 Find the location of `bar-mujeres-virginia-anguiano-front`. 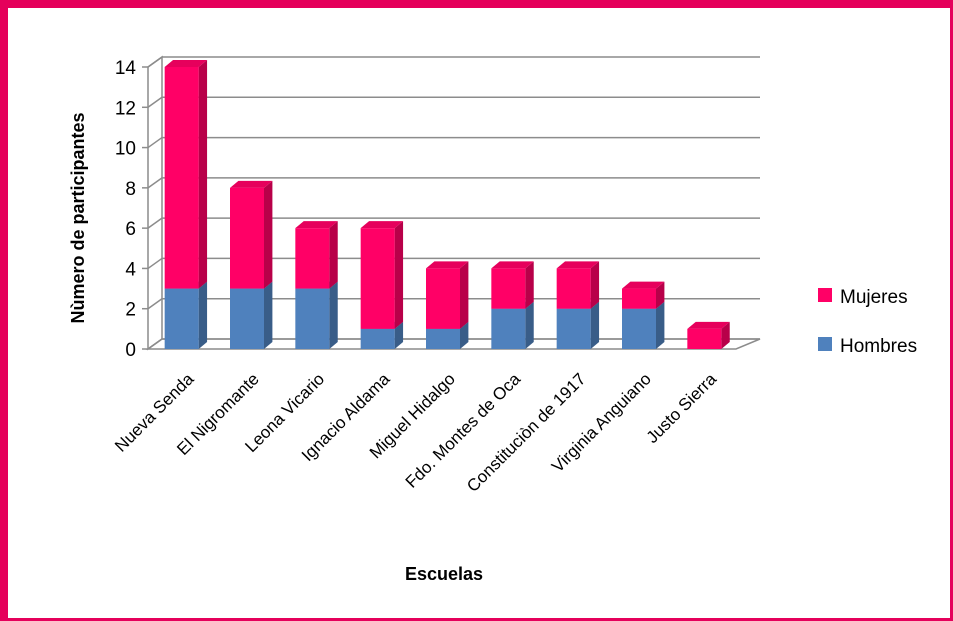

bar-mujeres-virginia-anguiano-front is located at coordinates (639, 298).